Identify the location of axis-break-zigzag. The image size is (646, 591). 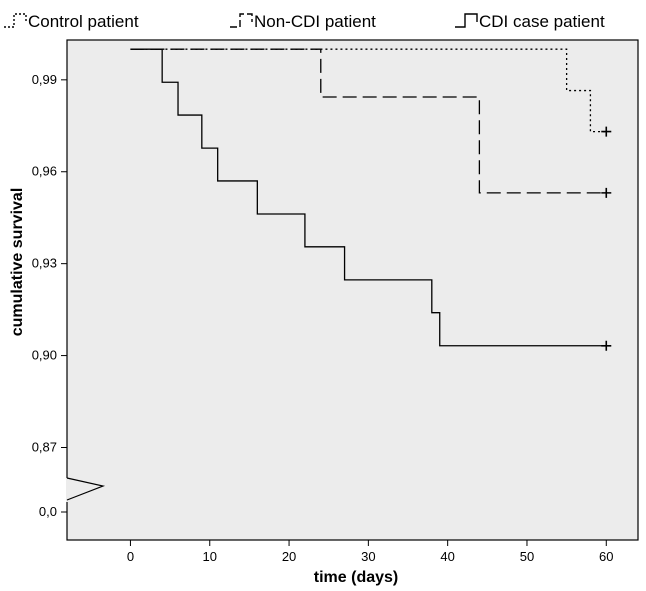
(86, 489).